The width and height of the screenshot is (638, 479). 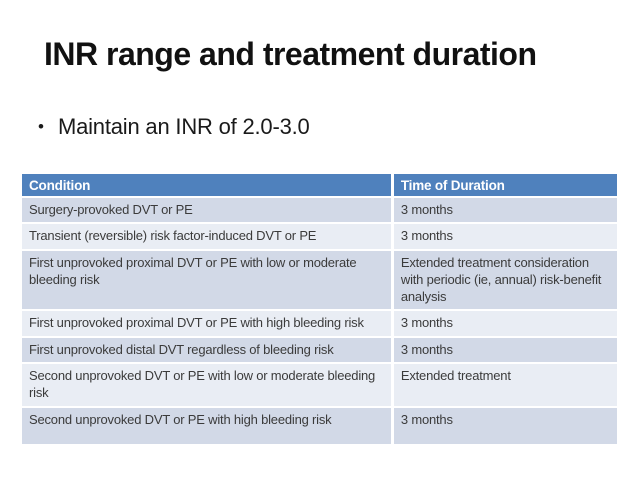 I want to click on column-header-time-of-duration: Time of Duration, so click(x=505, y=186).